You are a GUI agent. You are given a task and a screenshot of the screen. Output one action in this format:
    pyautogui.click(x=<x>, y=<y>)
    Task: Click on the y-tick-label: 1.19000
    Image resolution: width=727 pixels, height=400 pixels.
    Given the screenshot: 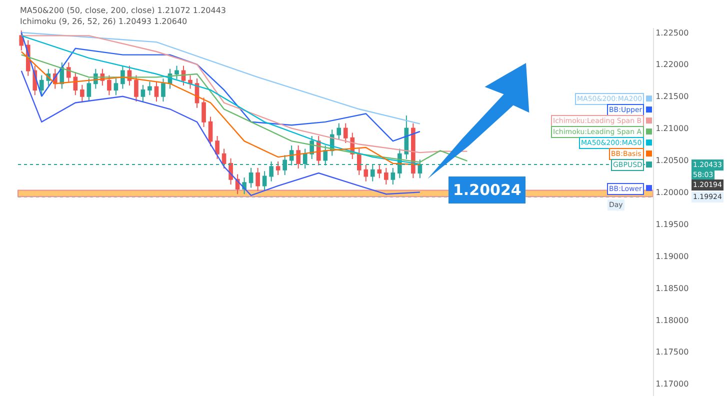 What is the action you would take?
    pyautogui.click(x=672, y=256)
    